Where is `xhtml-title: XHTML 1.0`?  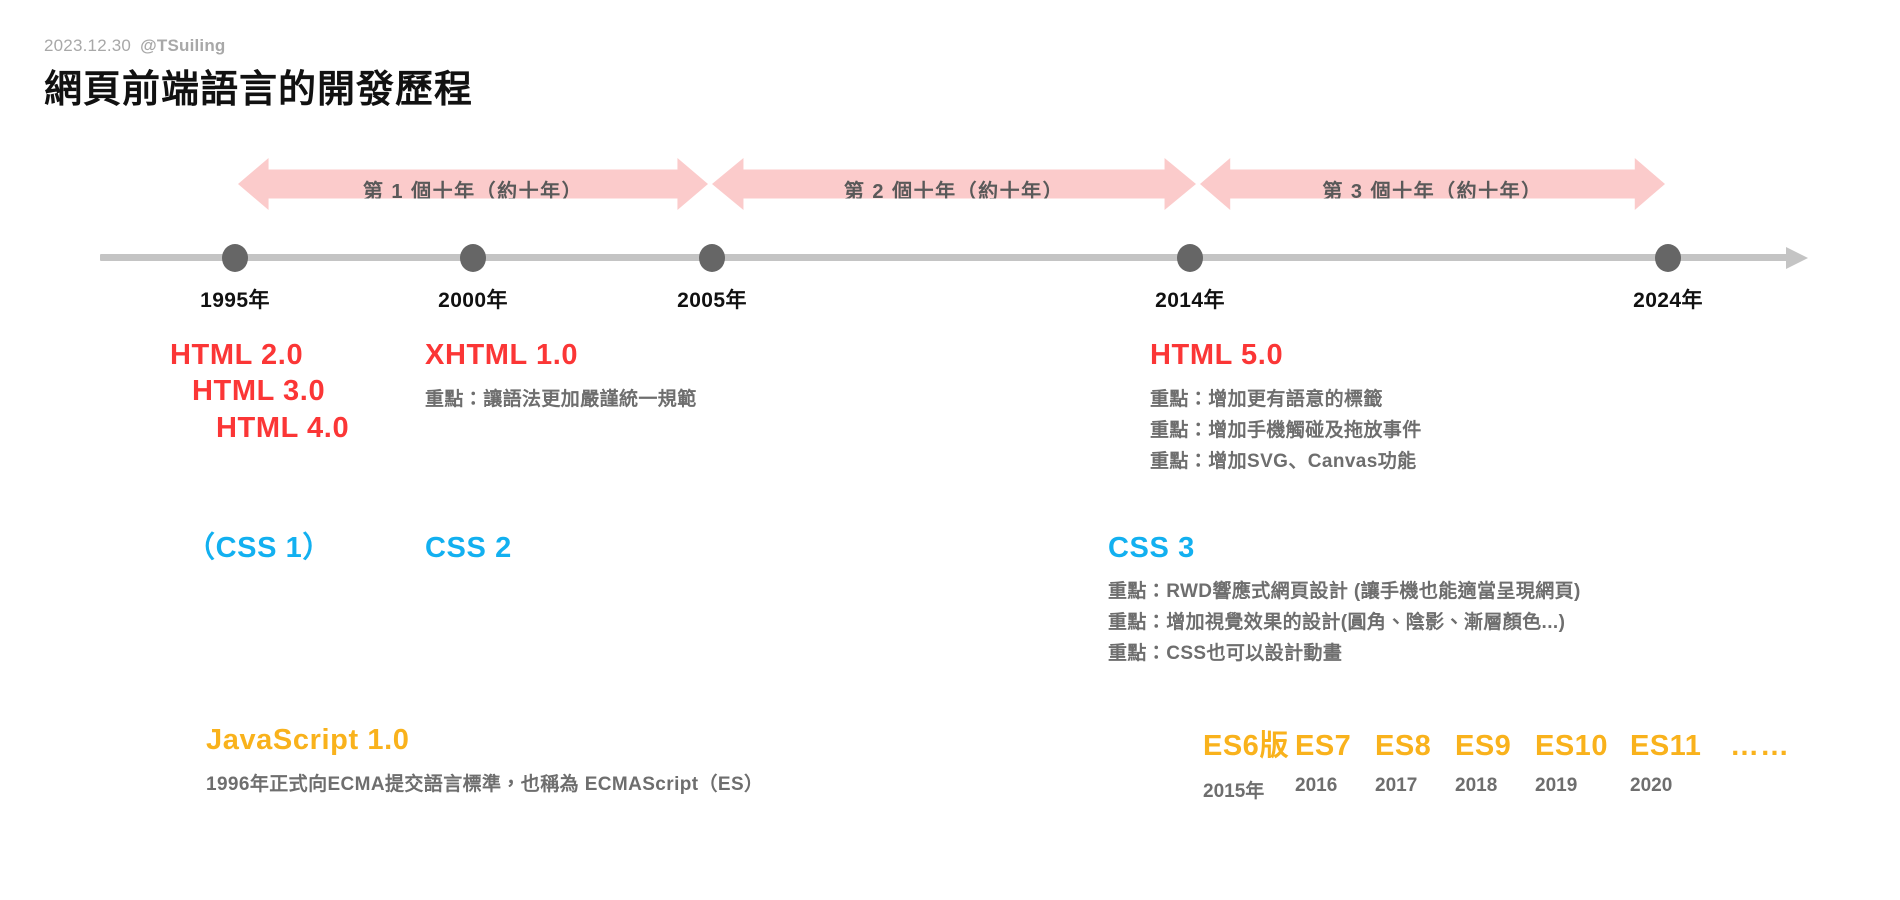 xhtml-title: XHTML 1.0 is located at coordinates (502, 355).